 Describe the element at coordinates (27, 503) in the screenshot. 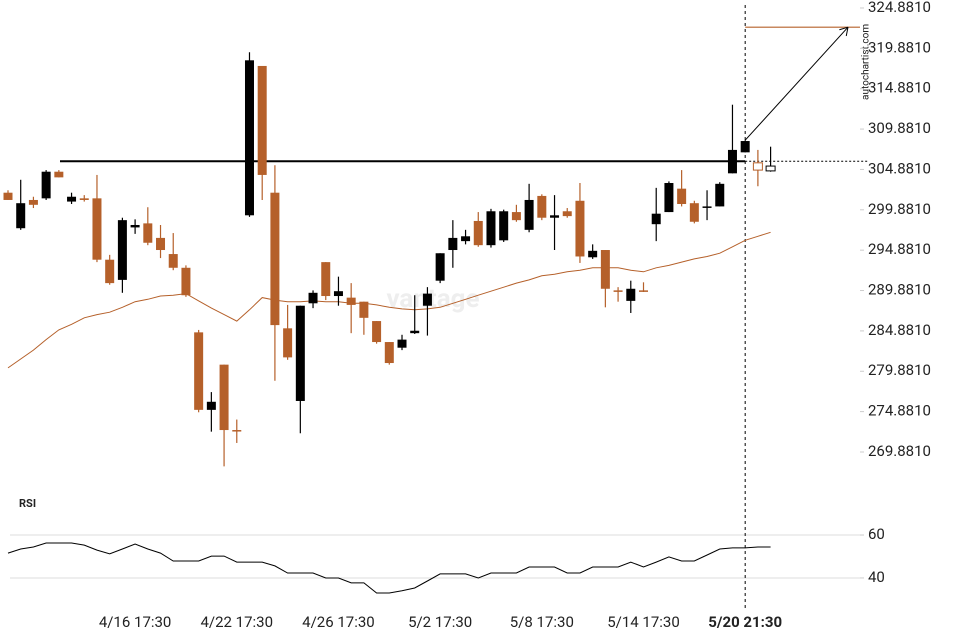

I see `pane-title: RSI` at that location.